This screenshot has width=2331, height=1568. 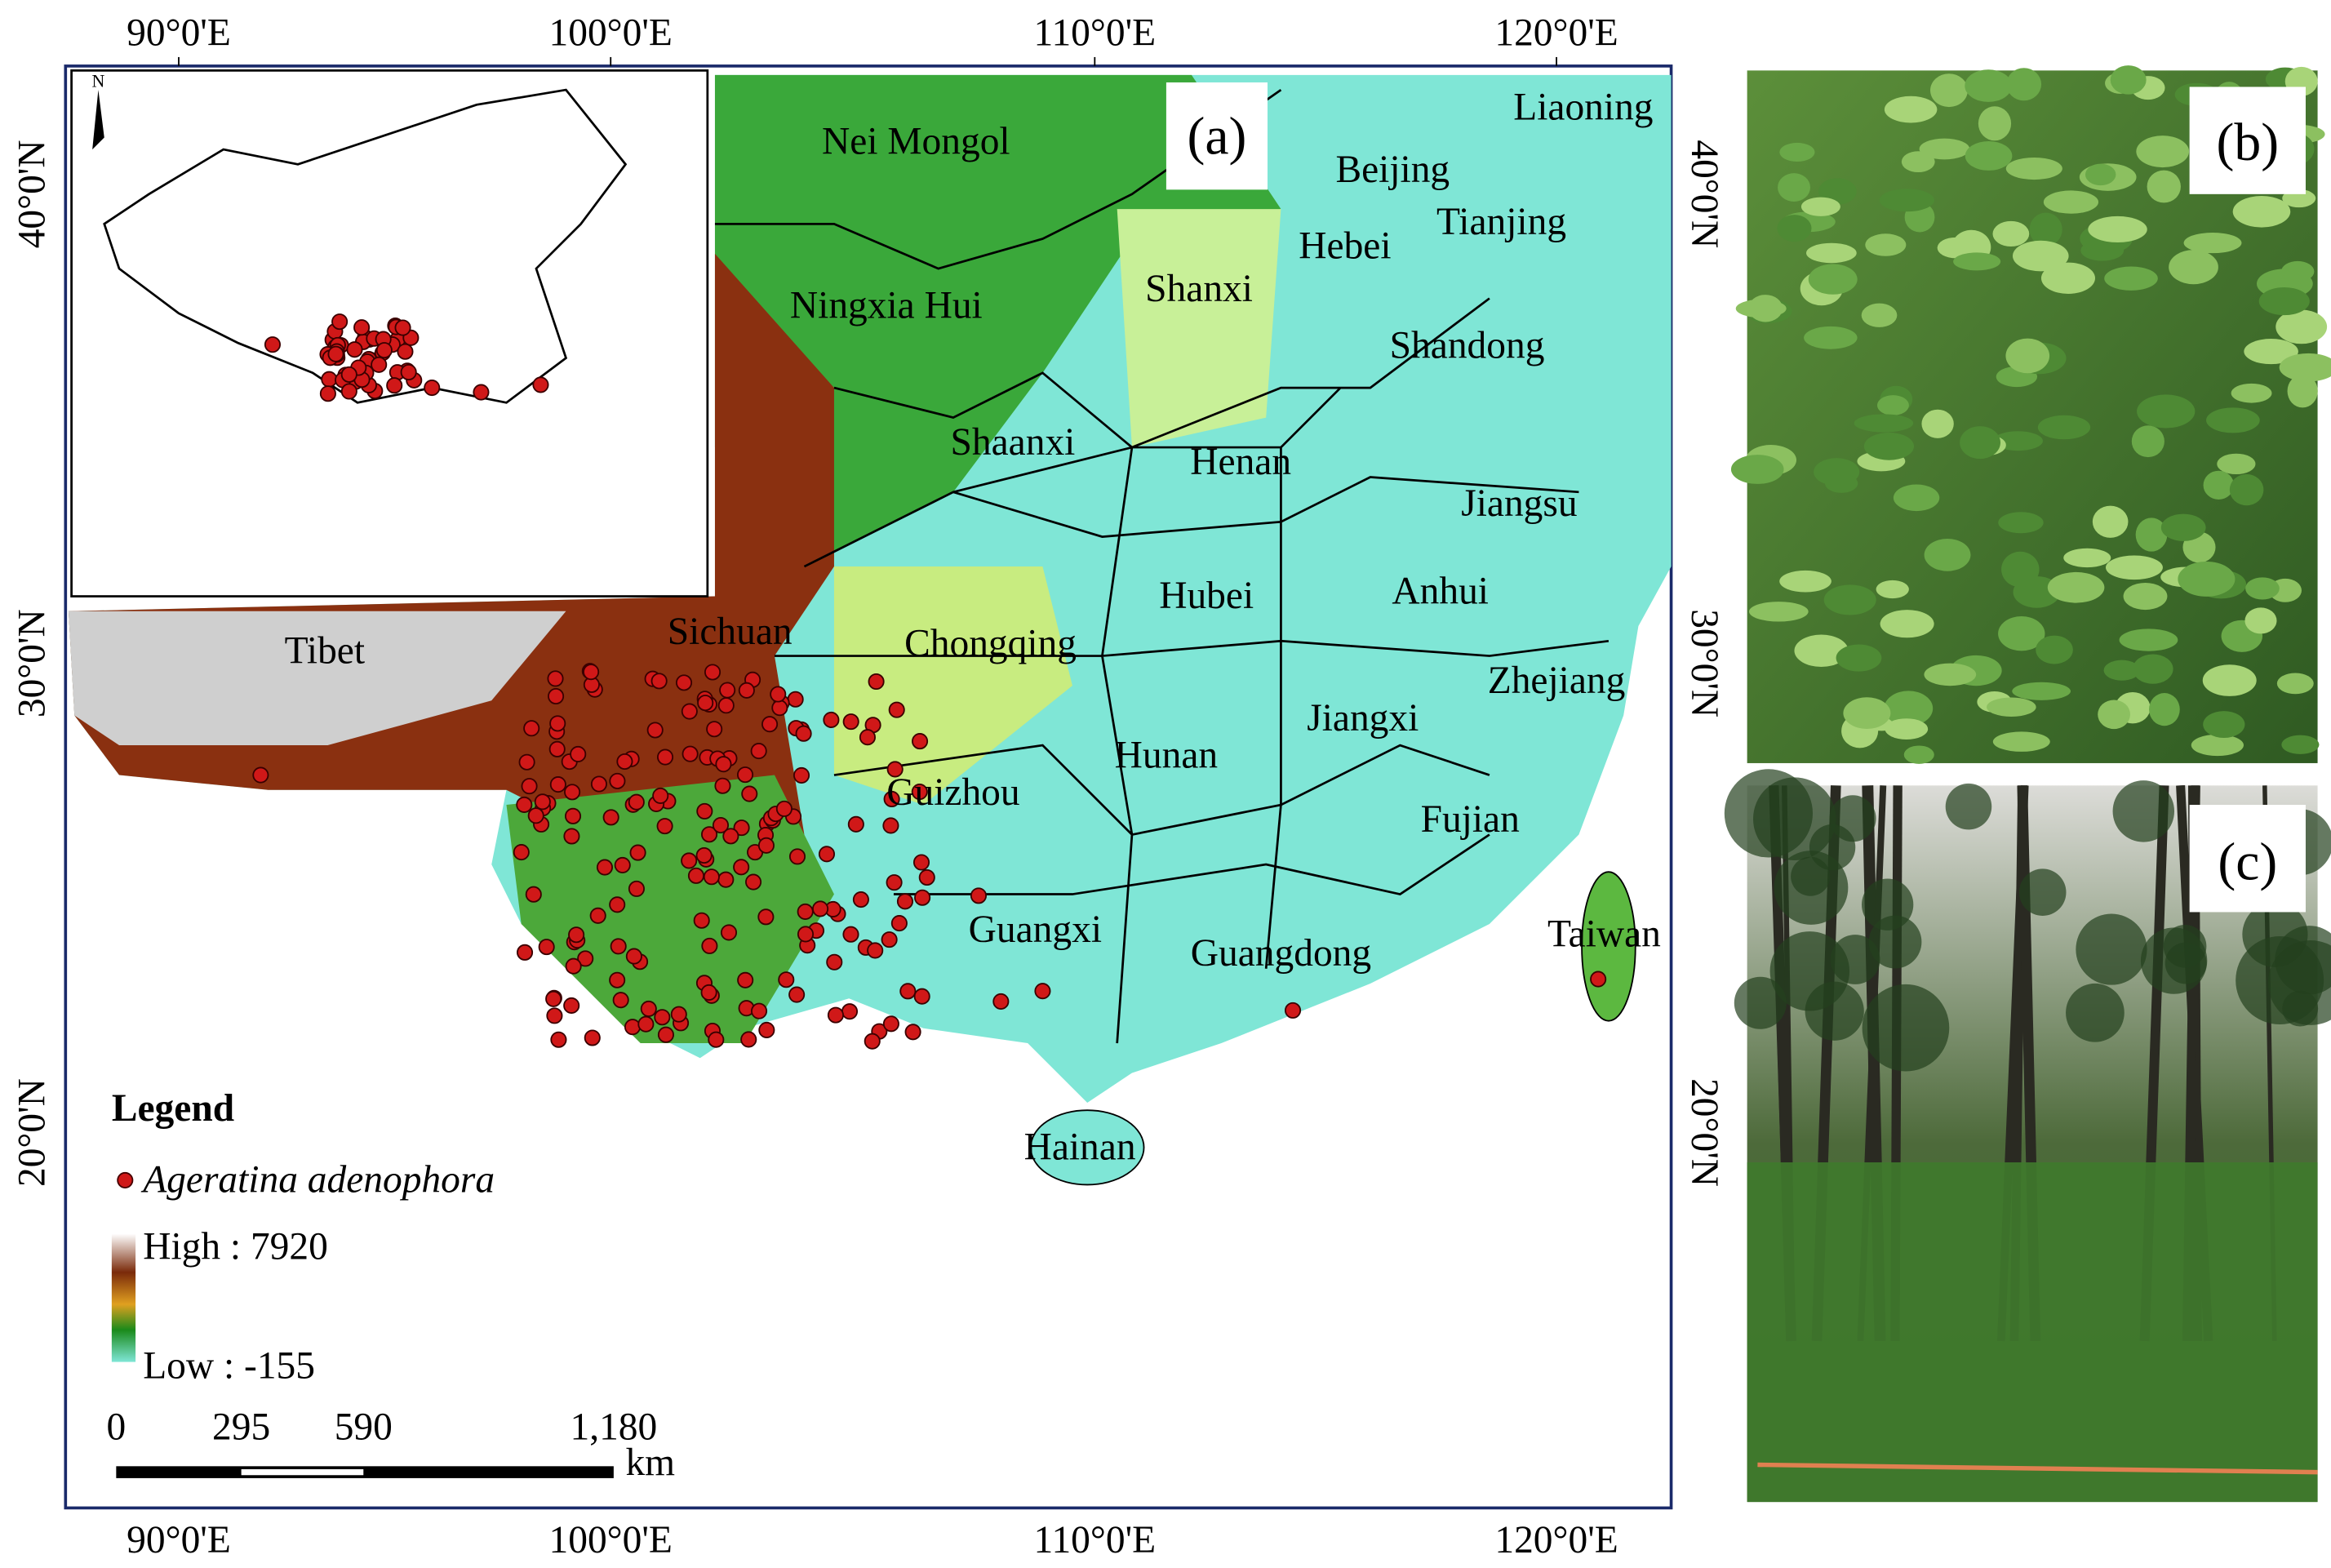 What do you see at coordinates (1363, 719) in the screenshot?
I see `province-label: Jiangxi` at bounding box center [1363, 719].